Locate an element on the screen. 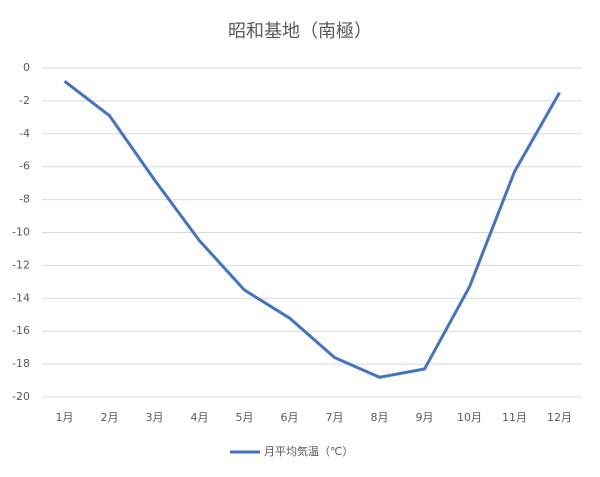 This screenshot has width=600, height=477. y-tick-label: -4 is located at coordinates (24, 133).